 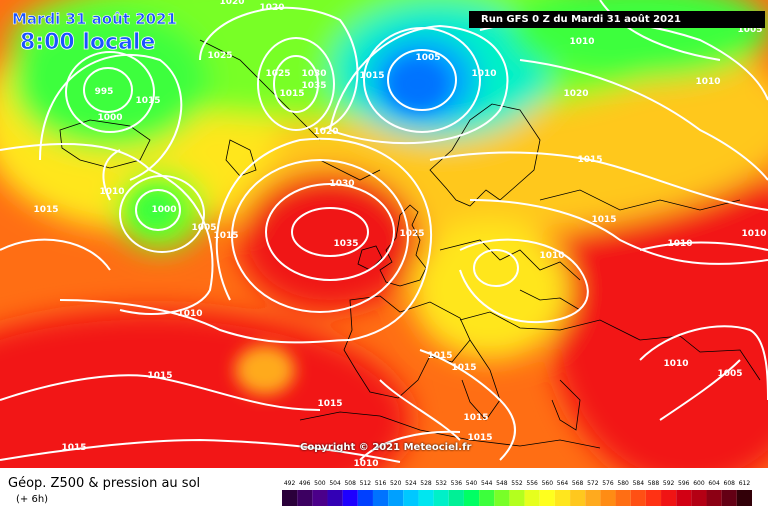 I want to click on run-info-box: Run GFS 0 Z du Mardi 31 août 2021, so click(x=617, y=19).